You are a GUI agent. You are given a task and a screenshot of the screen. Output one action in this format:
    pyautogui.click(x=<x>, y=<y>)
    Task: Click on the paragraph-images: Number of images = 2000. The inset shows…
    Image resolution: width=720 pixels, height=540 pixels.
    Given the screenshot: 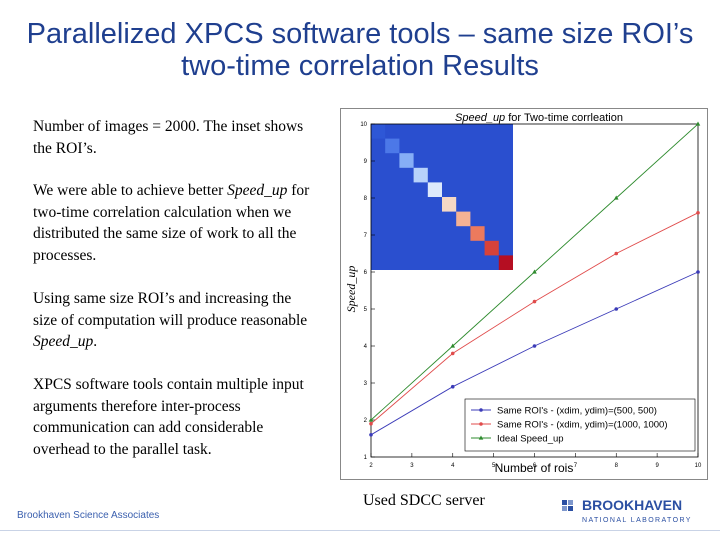 What is the action you would take?
    pyautogui.click(x=168, y=137)
    